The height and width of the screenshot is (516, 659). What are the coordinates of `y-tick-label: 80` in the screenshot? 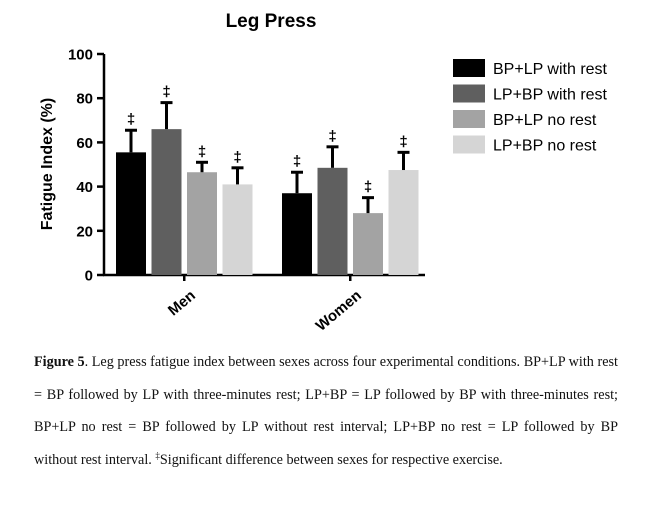 It's located at (84, 99).